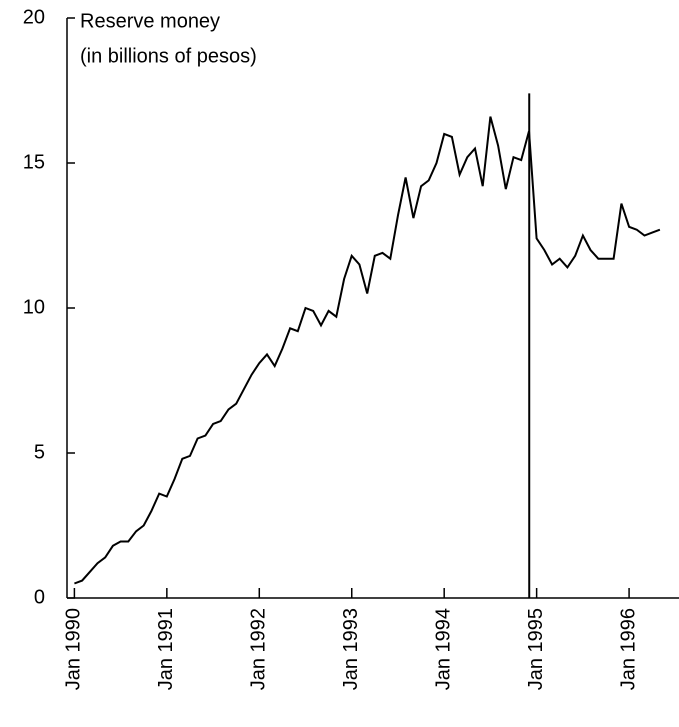 The width and height of the screenshot is (679, 727). Describe the element at coordinates (34, 307) in the screenshot. I see `y-tick-label: 10` at that location.